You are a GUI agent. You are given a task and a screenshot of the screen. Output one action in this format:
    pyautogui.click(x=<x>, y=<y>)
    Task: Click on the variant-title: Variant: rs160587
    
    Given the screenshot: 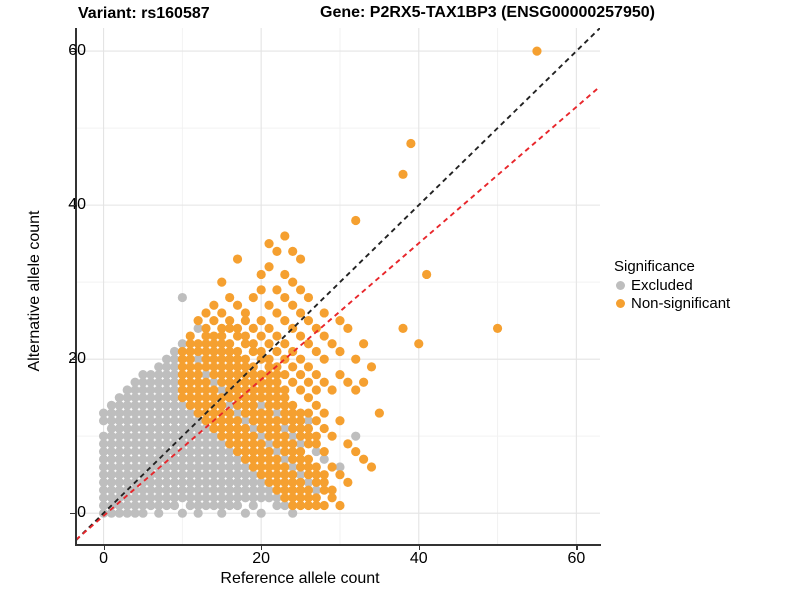 What is the action you would take?
    pyautogui.click(x=144, y=13)
    